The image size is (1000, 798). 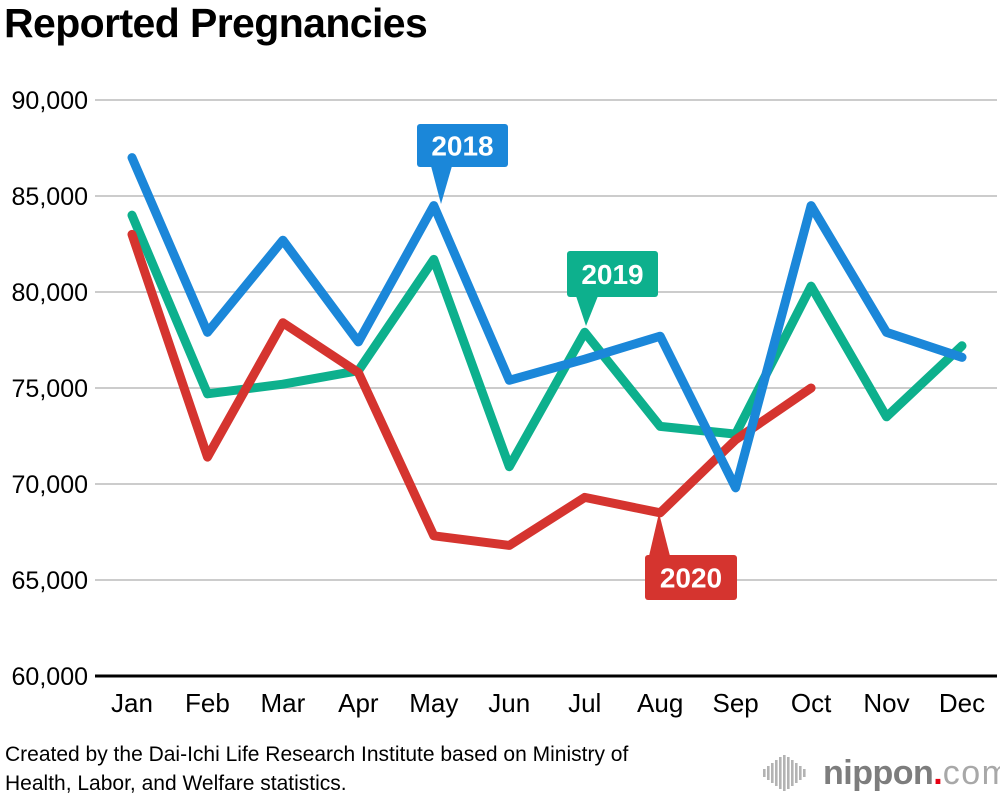 I want to click on callout-tail-2019, so click(x=587, y=311).